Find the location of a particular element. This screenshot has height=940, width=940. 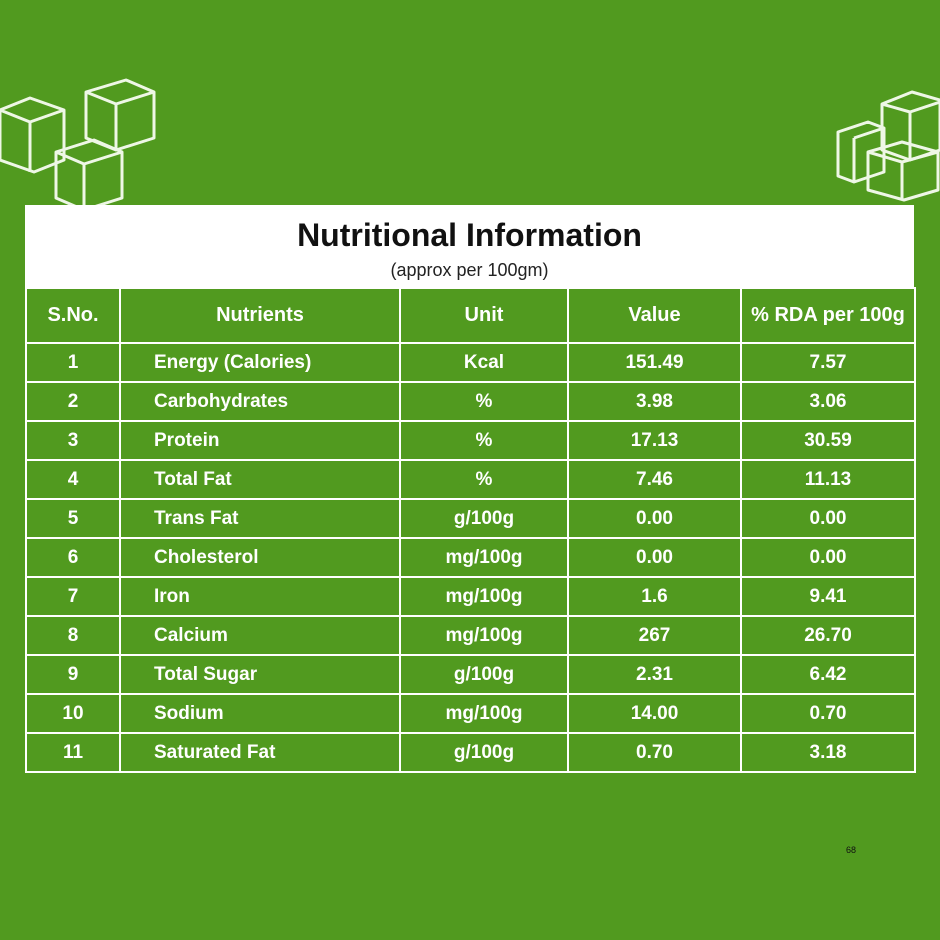

table-row: 3 Protein% 17.13 30.59 is located at coordinates (470, 440).